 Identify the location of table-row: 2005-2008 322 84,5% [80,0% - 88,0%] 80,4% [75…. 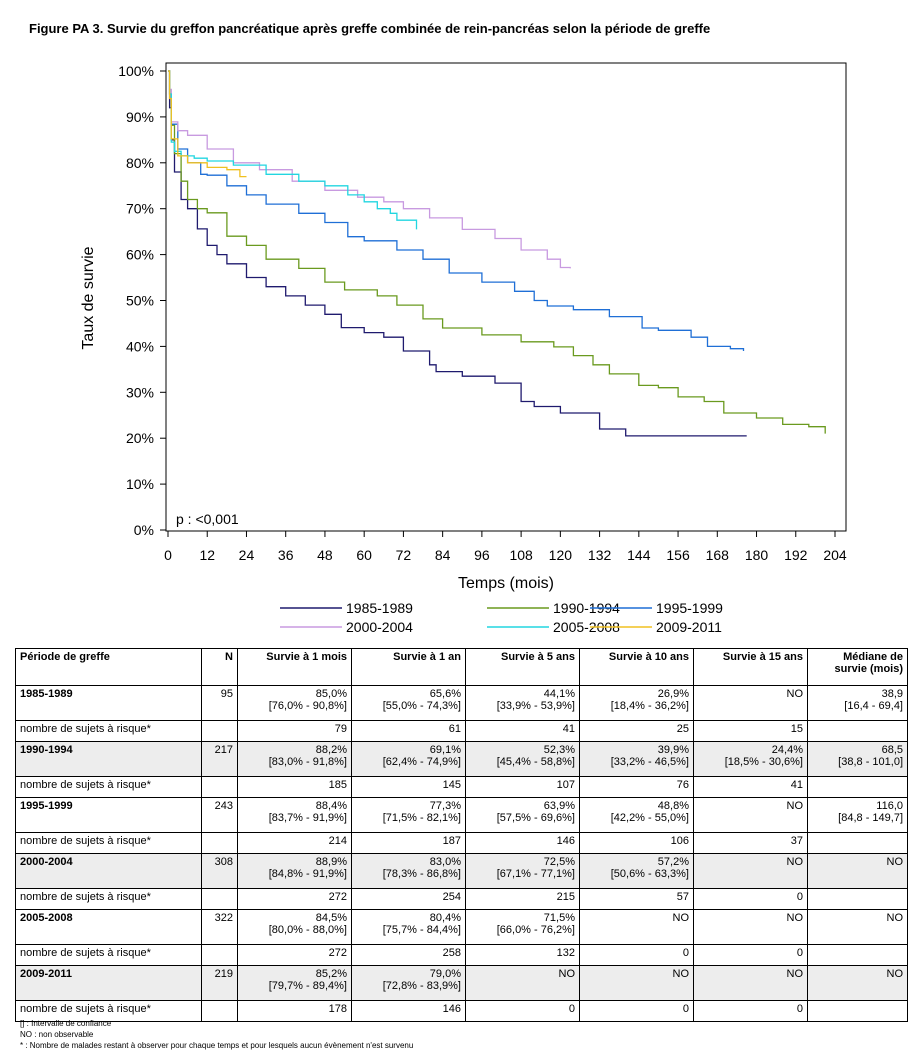
(461, 927).